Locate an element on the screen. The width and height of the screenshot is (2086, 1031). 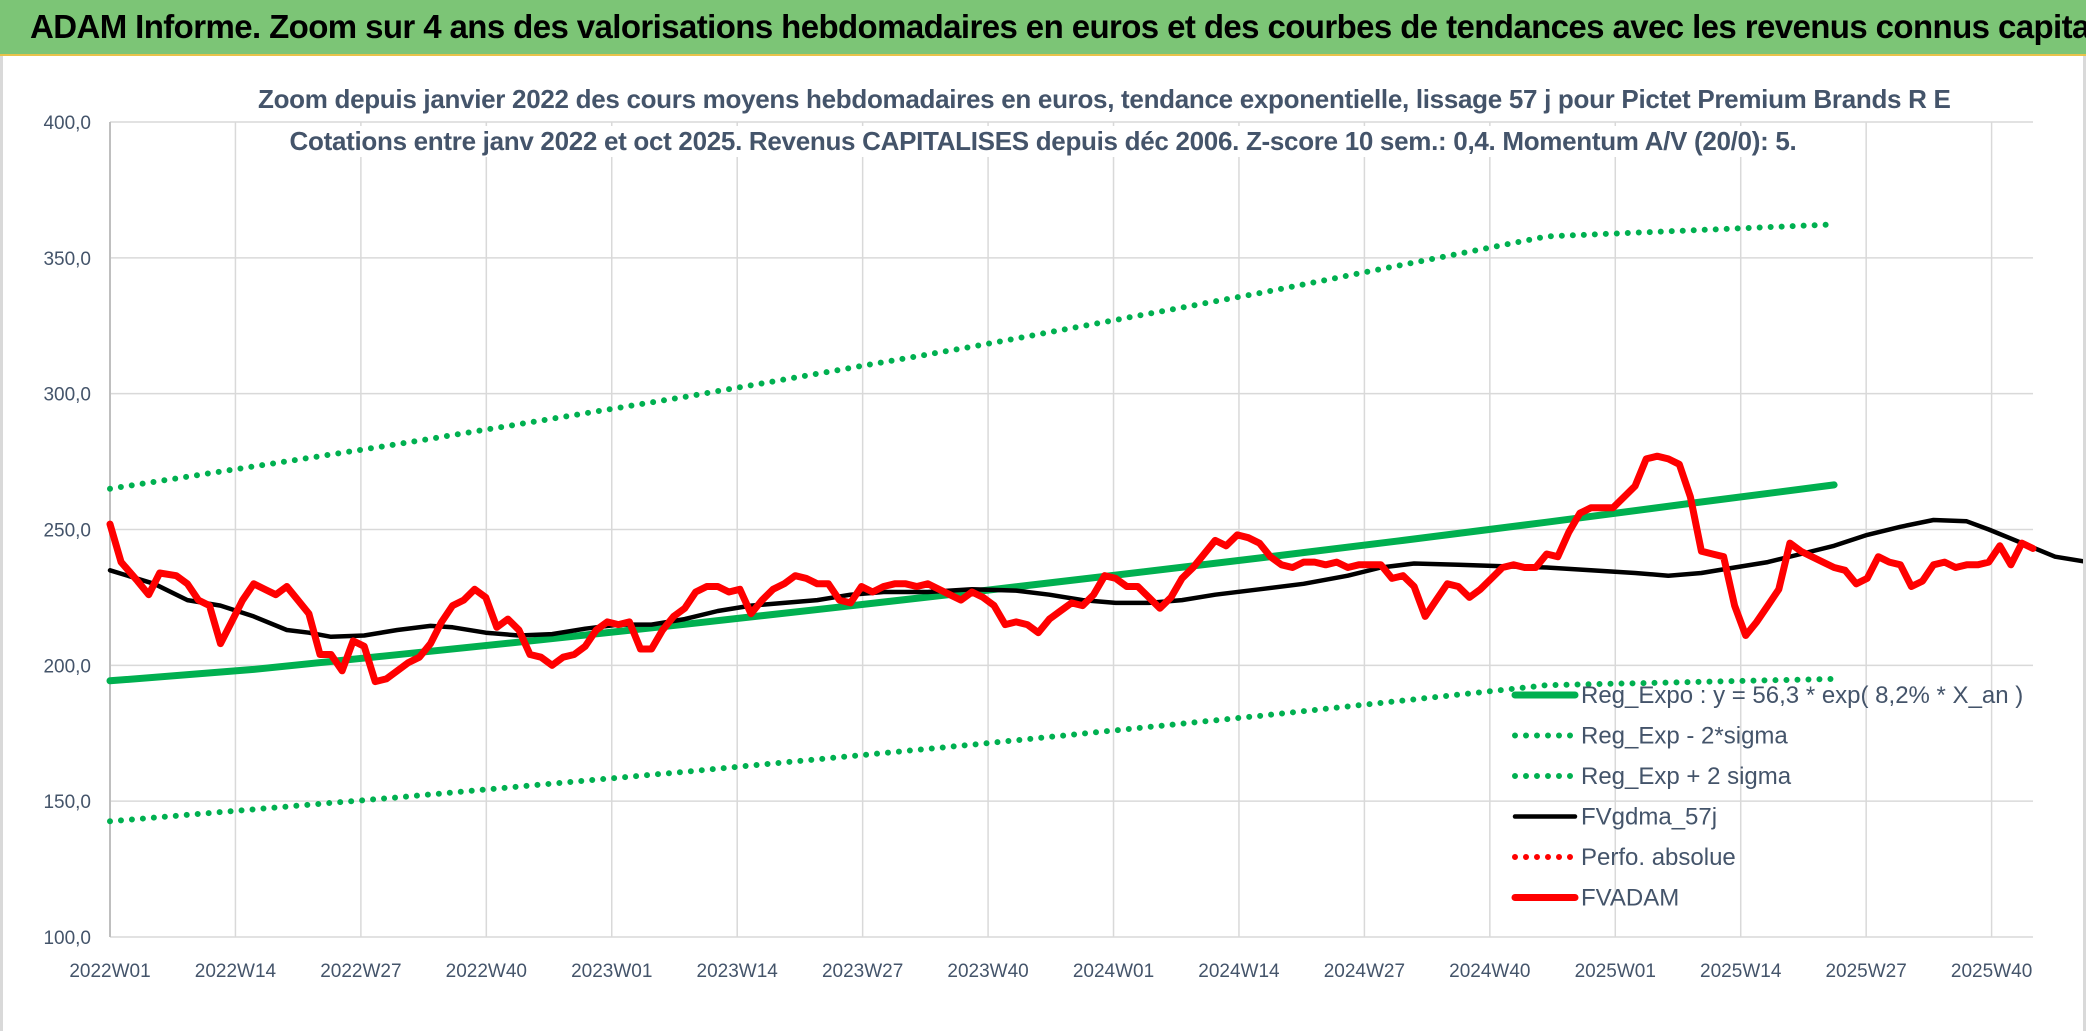
x-tick-label: 2022W27 is located at coordinates (360, 971).